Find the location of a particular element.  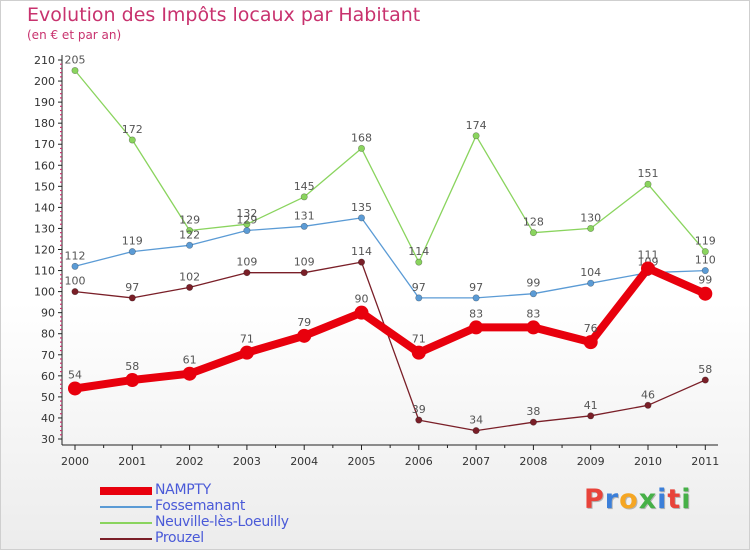

data-label: 97 is located at coordinates (476, 287).